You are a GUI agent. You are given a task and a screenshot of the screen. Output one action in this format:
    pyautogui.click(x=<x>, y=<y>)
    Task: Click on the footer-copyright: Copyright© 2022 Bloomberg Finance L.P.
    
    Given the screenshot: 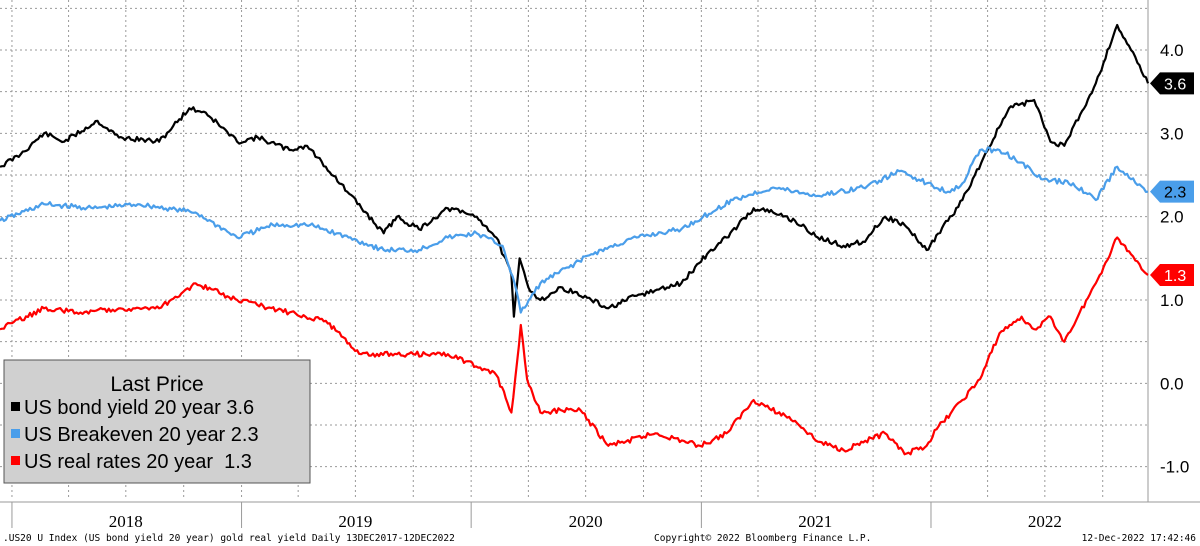 What is the action you would take?
    pyautogui.click(x=762, y=538)
    